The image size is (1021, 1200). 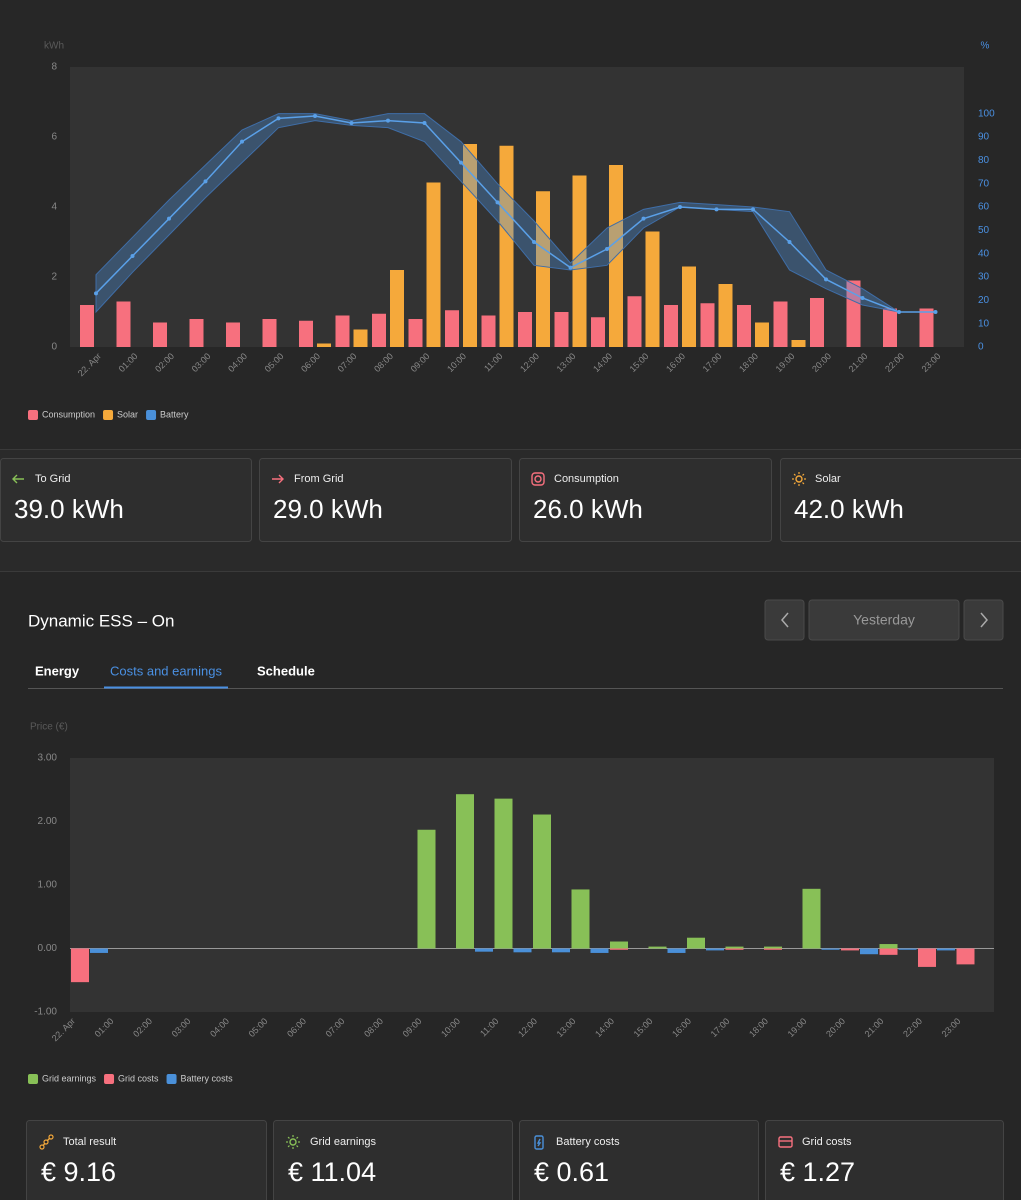 I want to click on battery-line, so click(x=515, y=214).